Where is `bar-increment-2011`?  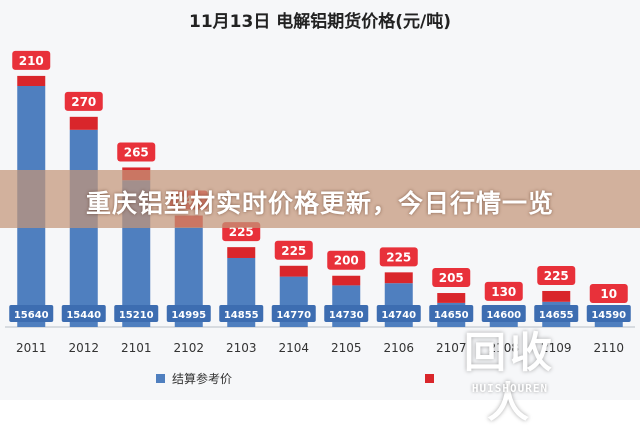 bar-increment-2011 is located at coordinates (31, 81).